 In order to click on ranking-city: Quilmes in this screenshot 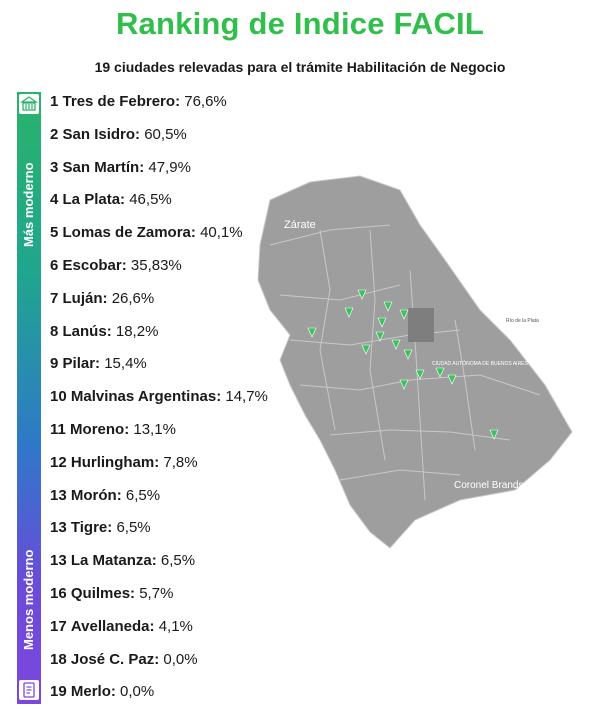, I will do `click(100, 593)`.